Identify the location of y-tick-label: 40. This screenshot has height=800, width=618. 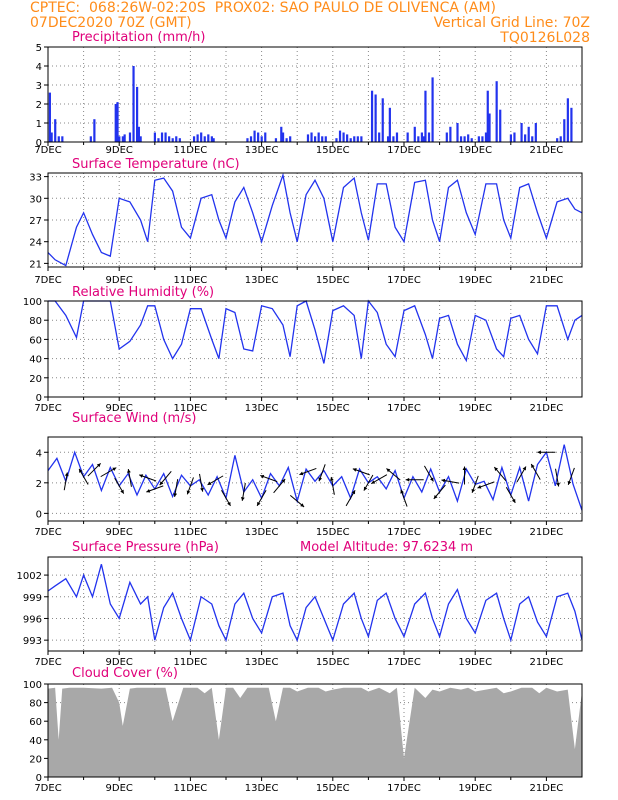
(35, 360).